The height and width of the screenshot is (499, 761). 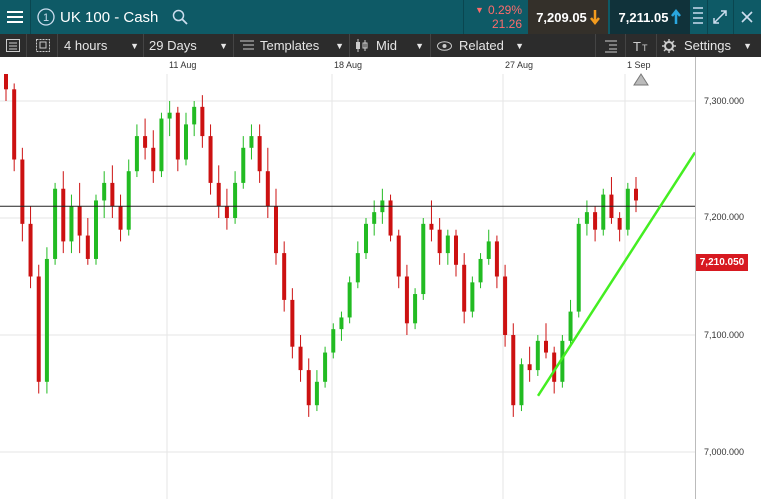 I want to click on info-circle-icon-svg: 1, so click(x=46, y=17).